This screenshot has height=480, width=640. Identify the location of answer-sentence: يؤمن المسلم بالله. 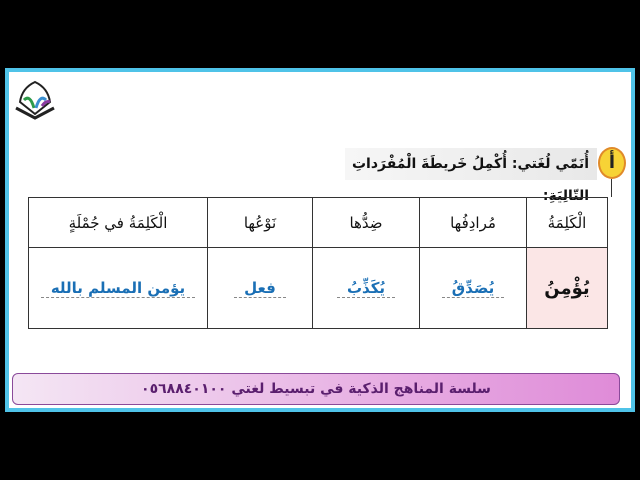
(118, 288).